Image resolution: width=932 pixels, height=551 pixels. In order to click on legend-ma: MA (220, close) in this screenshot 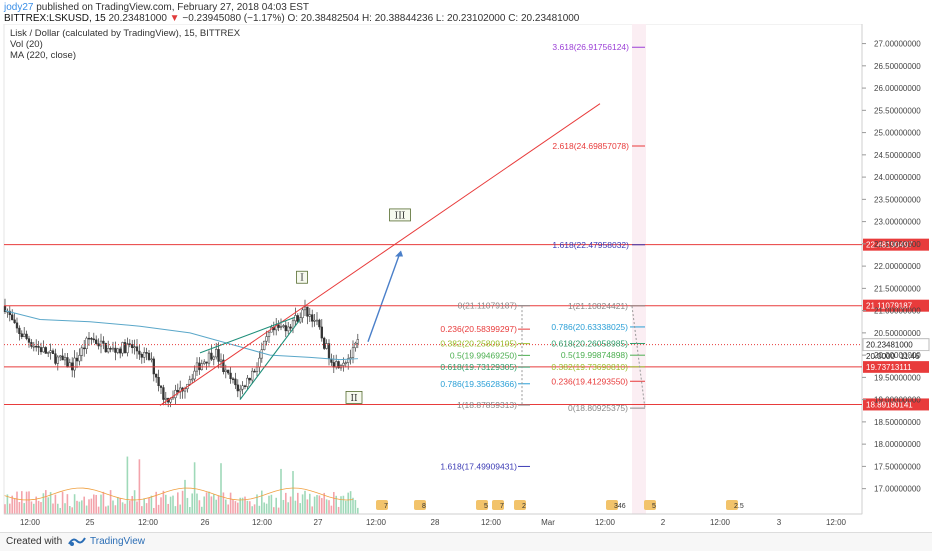, I will do `click(43, 55)`.